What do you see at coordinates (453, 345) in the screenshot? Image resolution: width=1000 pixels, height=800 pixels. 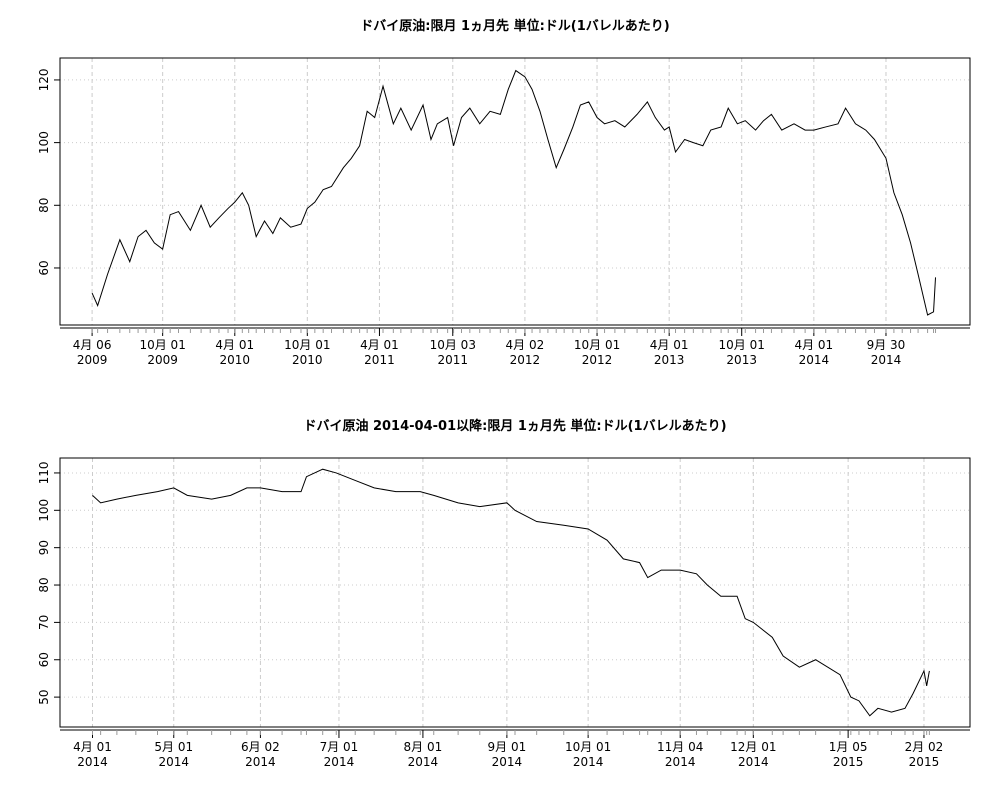 I see `x-tick-label: 10月 03` at bounding box center [453, 345].